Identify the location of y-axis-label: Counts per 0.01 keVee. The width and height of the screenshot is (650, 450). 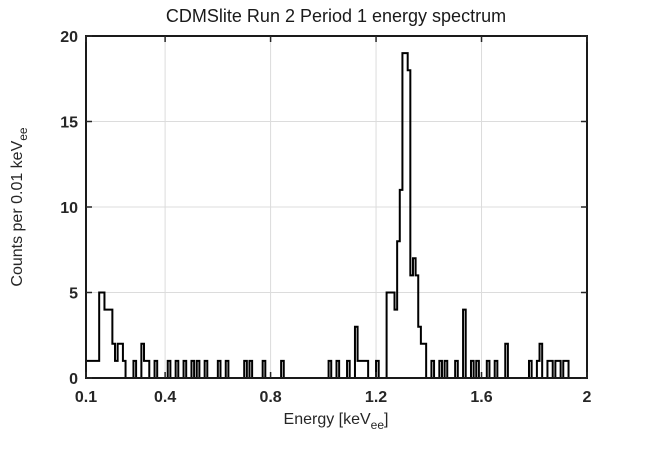
(19, 207).